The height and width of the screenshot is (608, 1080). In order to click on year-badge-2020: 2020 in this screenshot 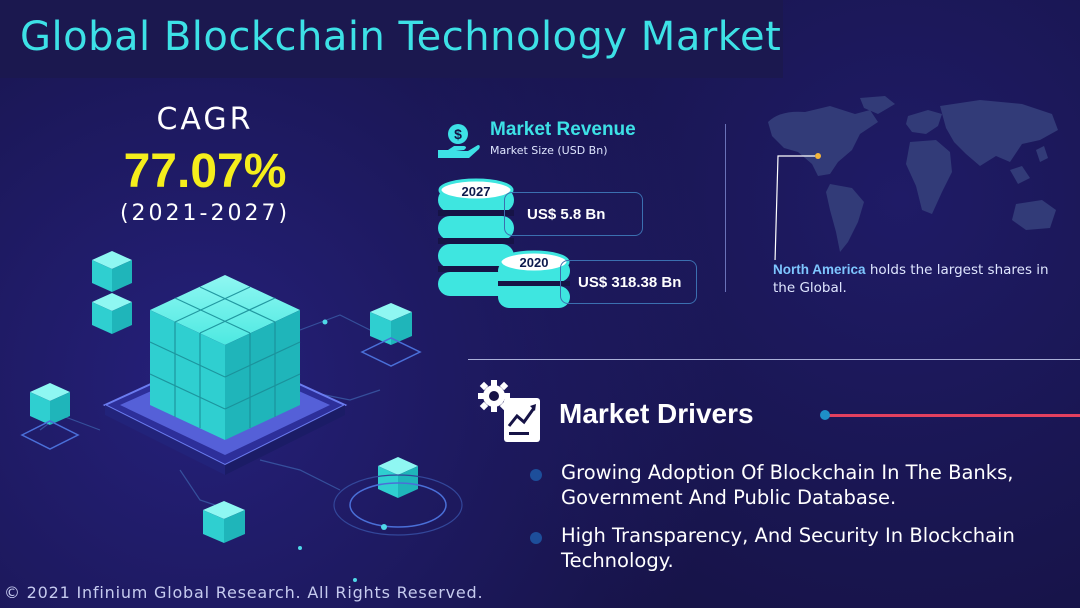, I will do `click(534, 262)`.